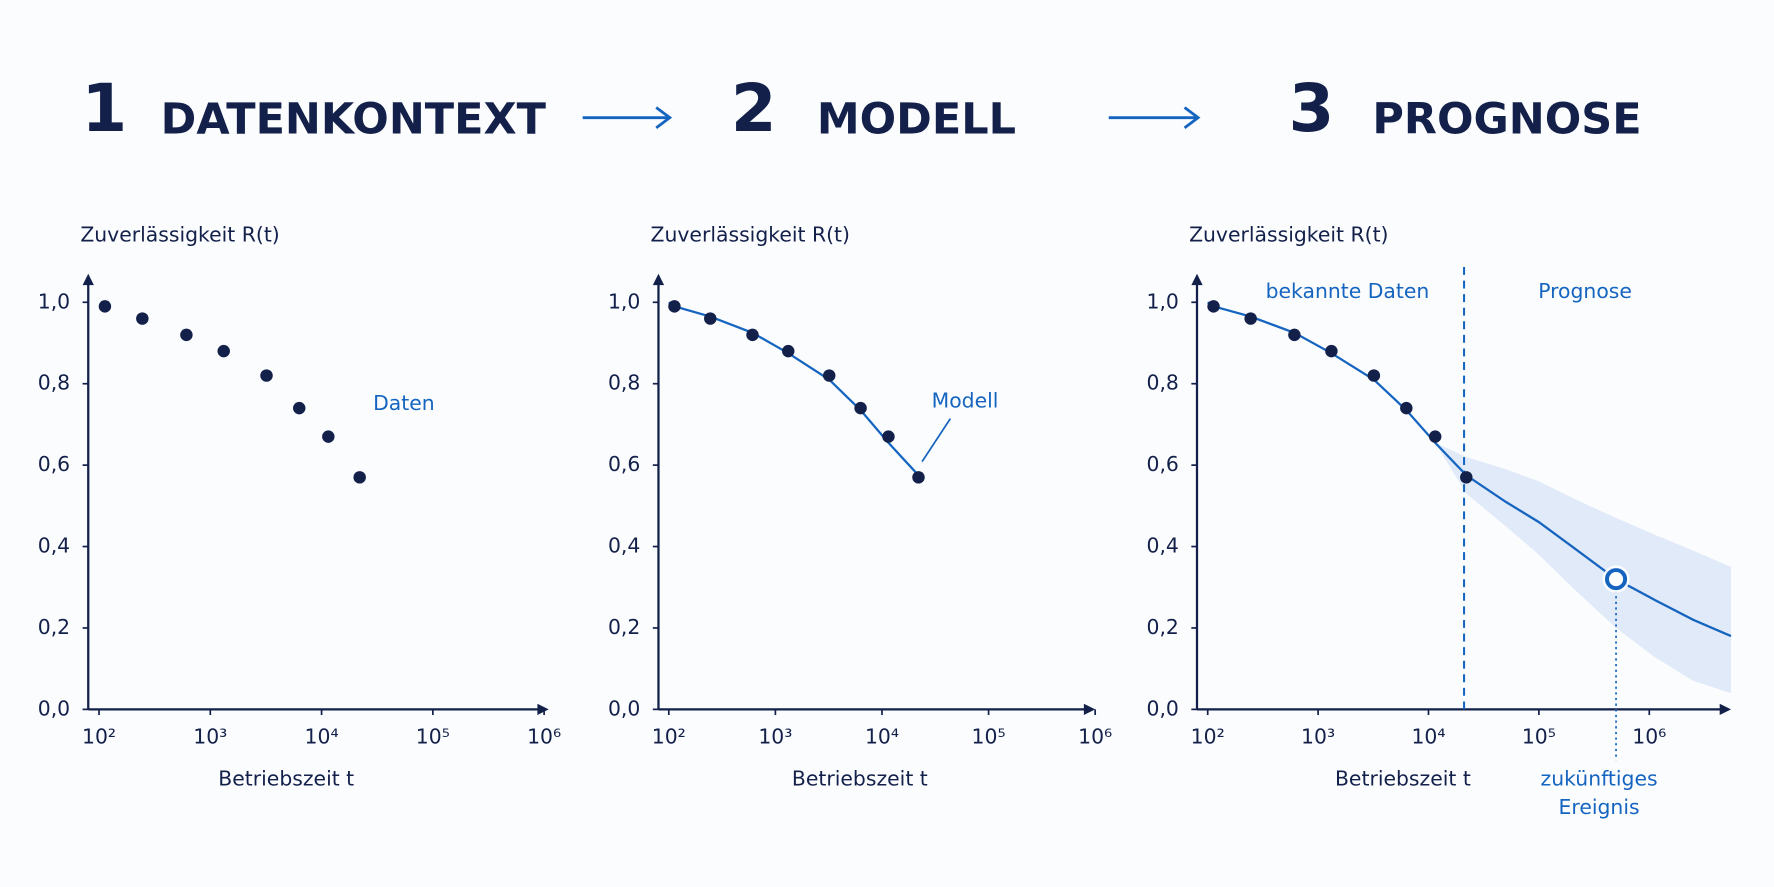  Describe the element at coordinates (104, 109) in the screenshot. I see `step-number: 1` at that location.